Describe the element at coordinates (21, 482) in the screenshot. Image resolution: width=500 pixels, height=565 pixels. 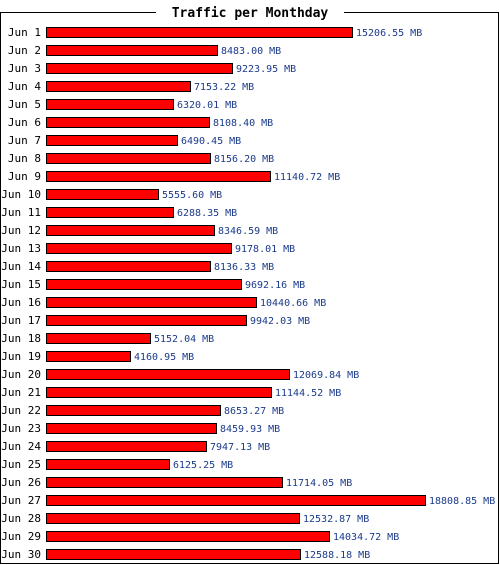
I see `category-label: Jun 26` at that location.